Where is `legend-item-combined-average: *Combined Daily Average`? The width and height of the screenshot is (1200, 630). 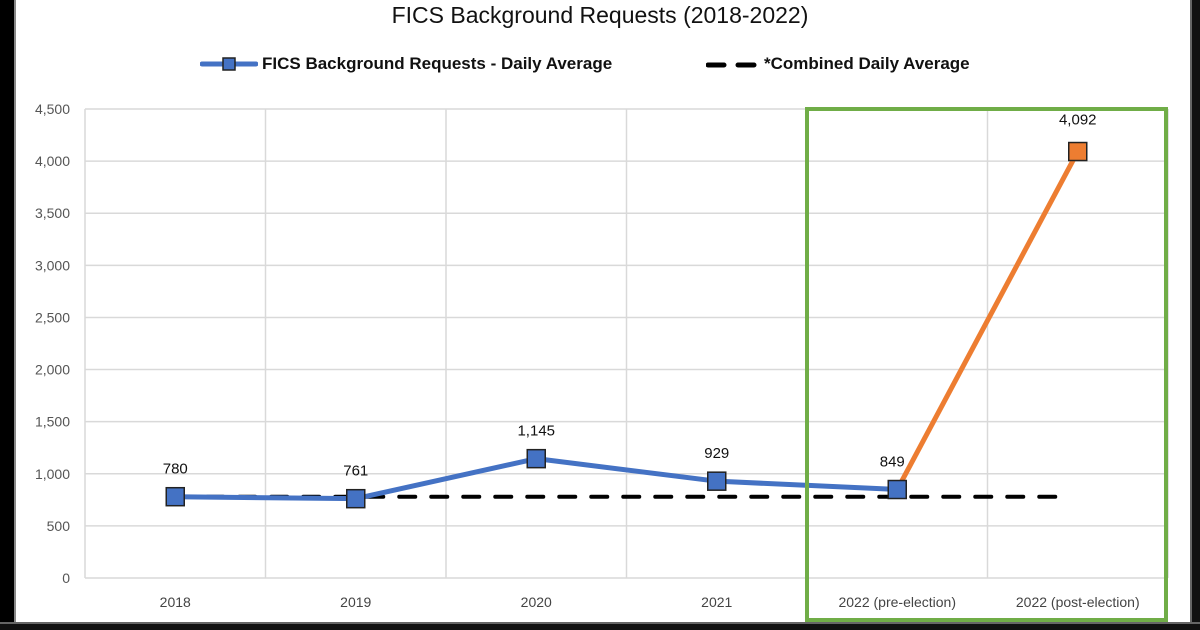
legend-item-combined-average: *Combined Daily Average is located at coordinates (838, 64).